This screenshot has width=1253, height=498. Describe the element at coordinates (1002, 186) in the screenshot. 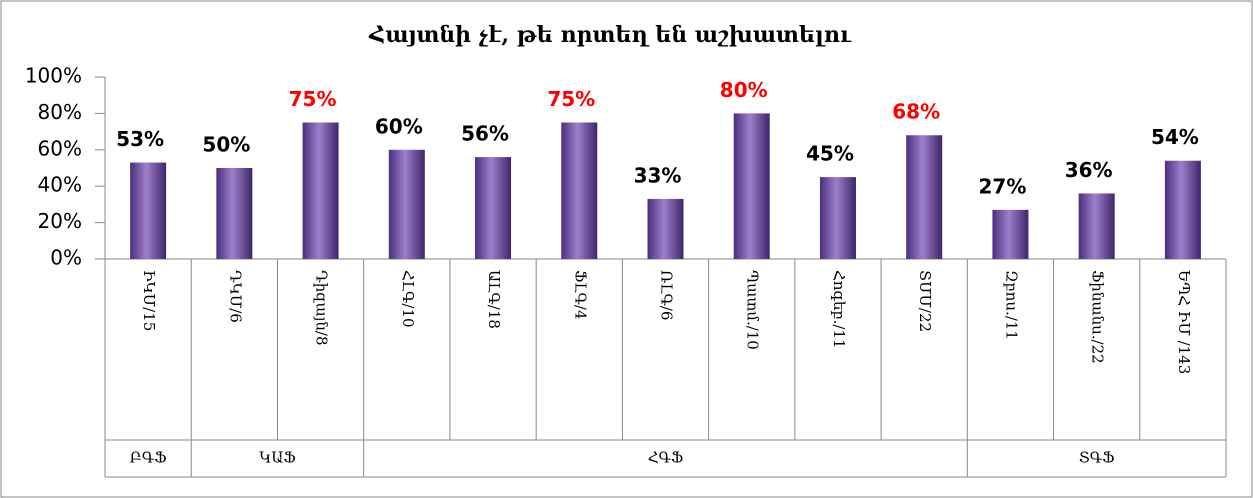

I see `value-label: 27%` at that location.